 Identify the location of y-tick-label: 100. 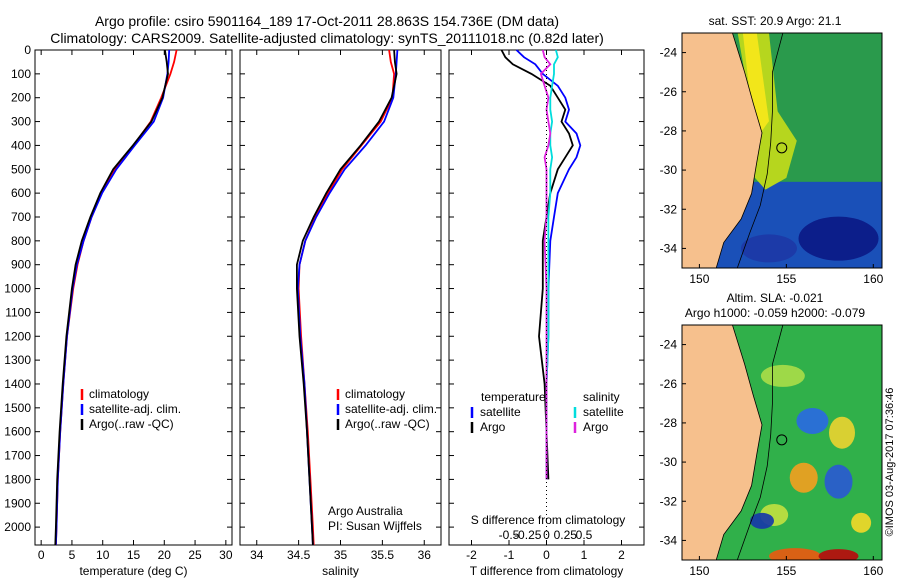
(21, 74).